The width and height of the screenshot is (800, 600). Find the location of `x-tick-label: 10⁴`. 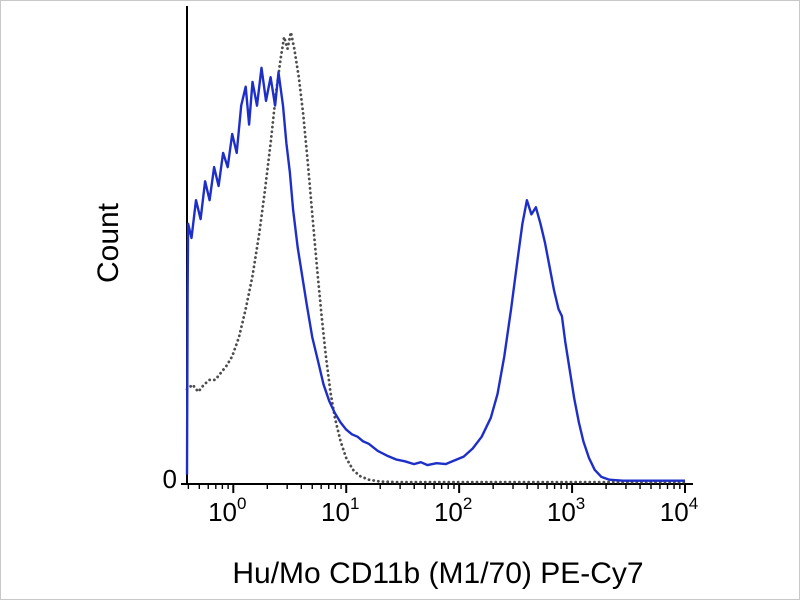

x-tick-label: 10⁴ is located at coordinates (679, 510).